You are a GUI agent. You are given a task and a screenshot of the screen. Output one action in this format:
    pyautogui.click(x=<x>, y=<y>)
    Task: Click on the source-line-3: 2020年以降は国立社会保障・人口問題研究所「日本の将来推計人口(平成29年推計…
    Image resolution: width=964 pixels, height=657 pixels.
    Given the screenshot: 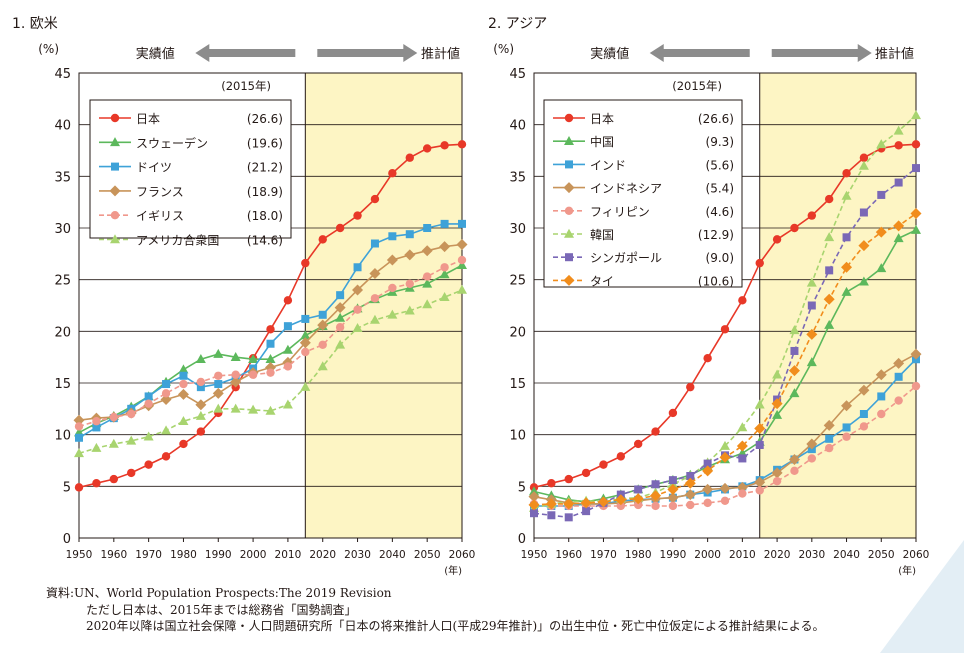 What is the action you would take?
    pyautogui.click(x=455, y=626)
    